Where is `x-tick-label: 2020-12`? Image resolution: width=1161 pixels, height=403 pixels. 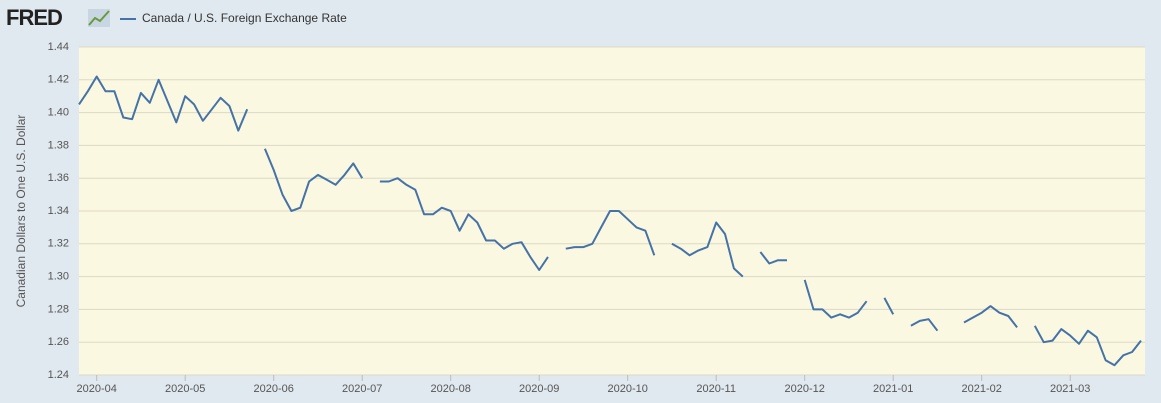
x-tick-label: 2020-12 is located at coordinates (805, 389).